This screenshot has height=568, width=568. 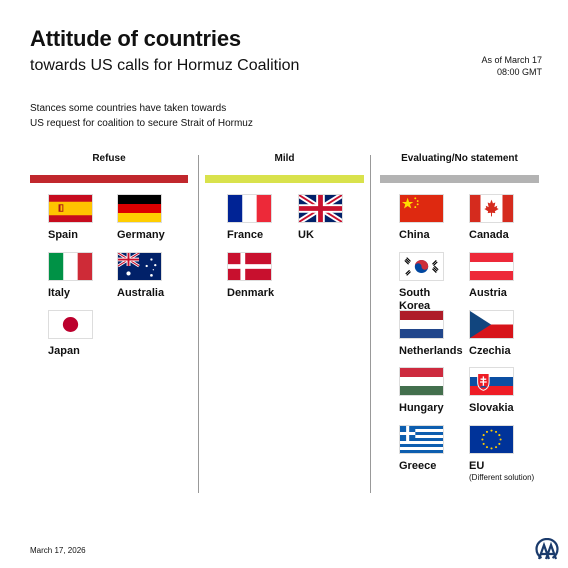 I want to click on hungary-flag-icon, so click(x=421, y=381).